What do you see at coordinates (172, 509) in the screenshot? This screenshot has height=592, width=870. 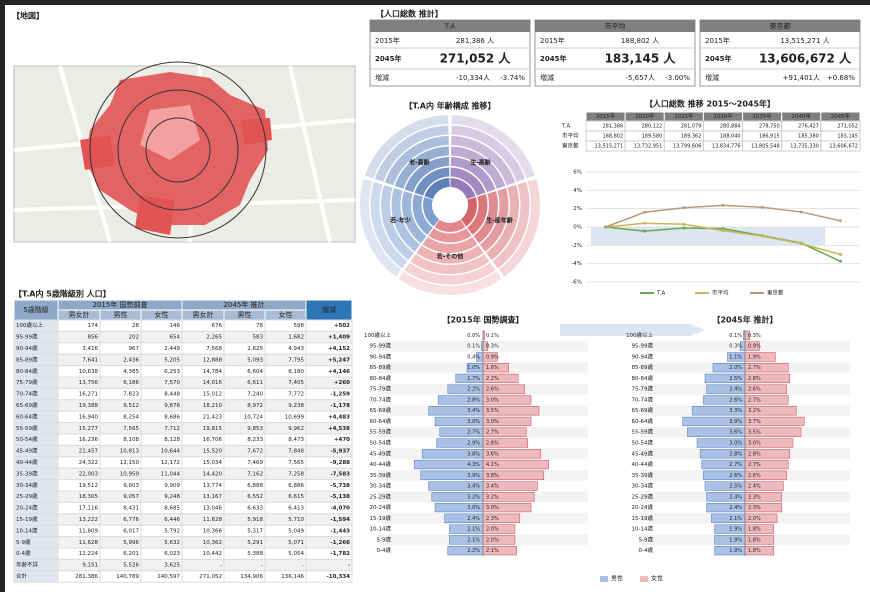 I see `table-text: 8,685` at bounding box center [172, 509].